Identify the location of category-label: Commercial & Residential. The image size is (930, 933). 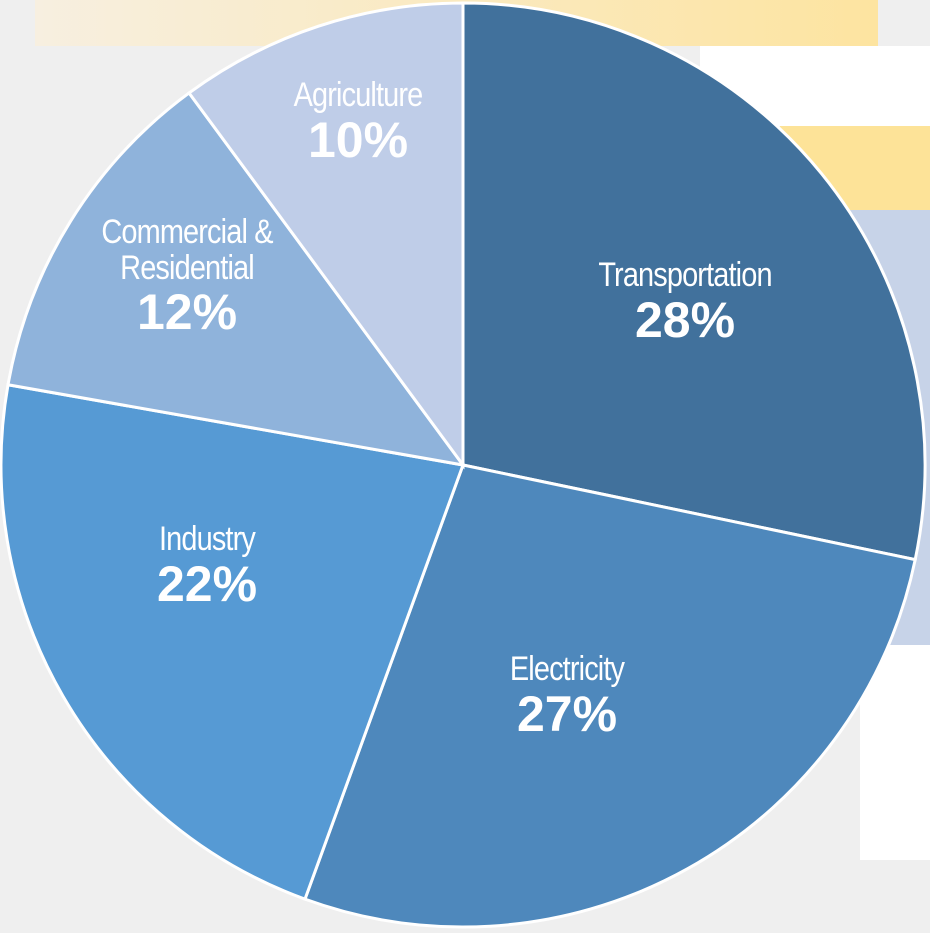
(187, 250).